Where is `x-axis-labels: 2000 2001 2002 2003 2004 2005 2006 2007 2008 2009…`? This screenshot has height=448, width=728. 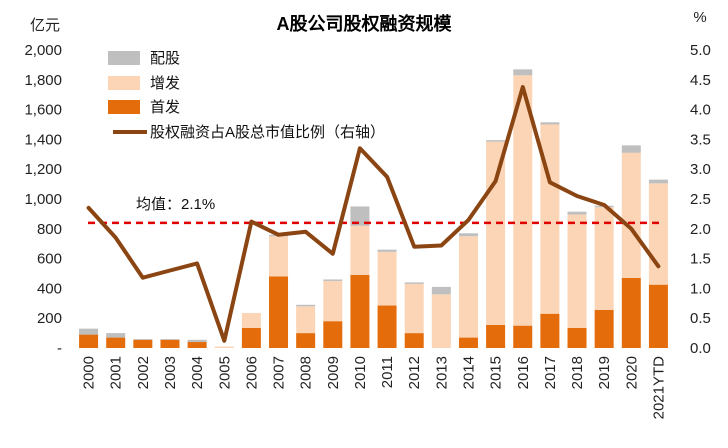
x-axis-labels: 2000 2001 2002 2003 2004 2005 2006 2007 2008 2009… is located at coordinates (374, 388).